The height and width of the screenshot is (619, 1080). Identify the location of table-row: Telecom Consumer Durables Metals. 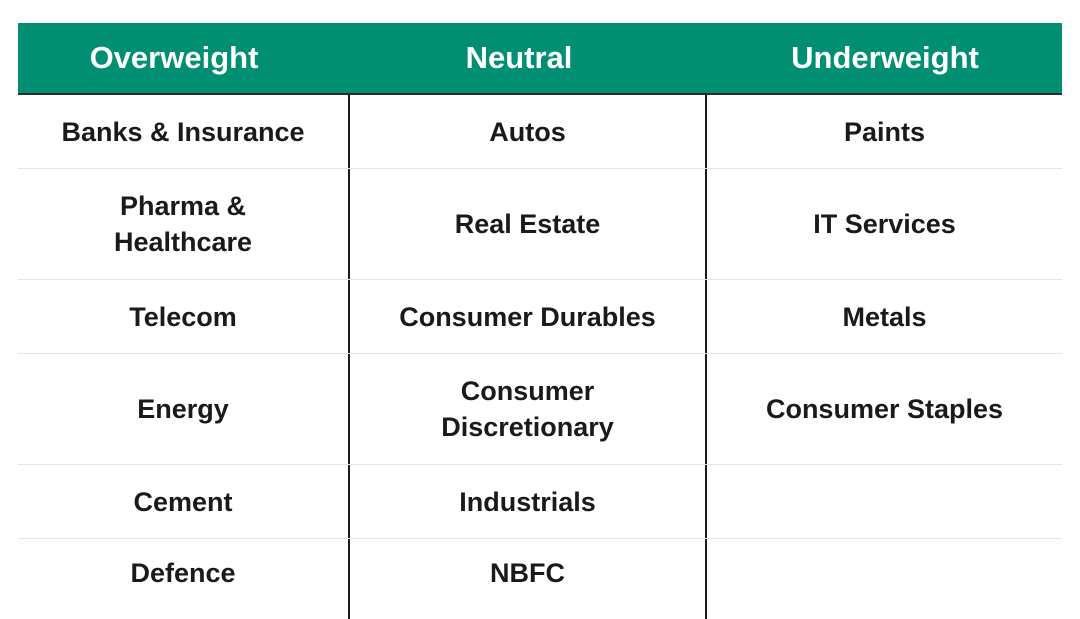
(540, 317).